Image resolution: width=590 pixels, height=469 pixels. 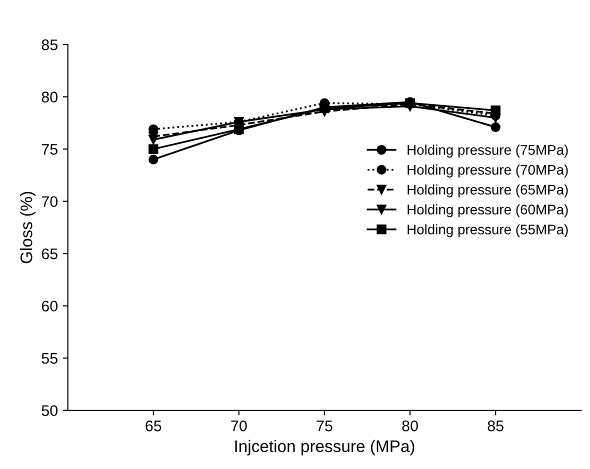 I want to click on x-tick-label: 85, so click(x=496, y=426).